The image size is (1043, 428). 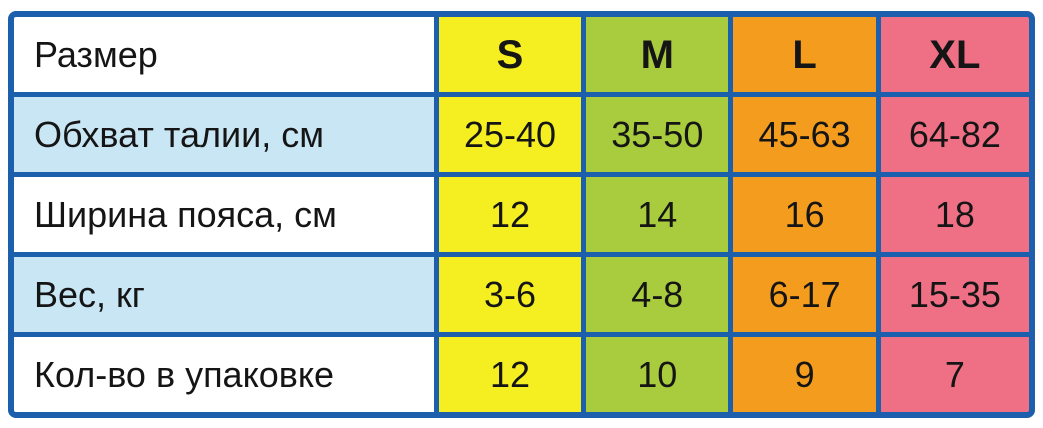 I want to click on header-cell-size-m: M, so click(x=657, y=54).